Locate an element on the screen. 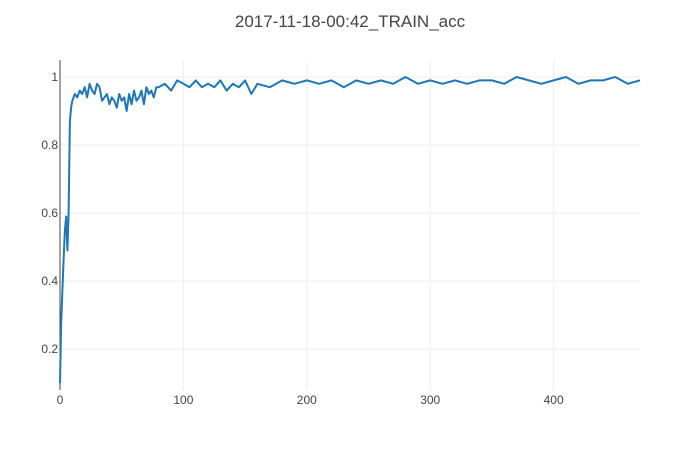 The image size is (700, 450). y-tick-label: 1 is located at coordinates (54, 77).